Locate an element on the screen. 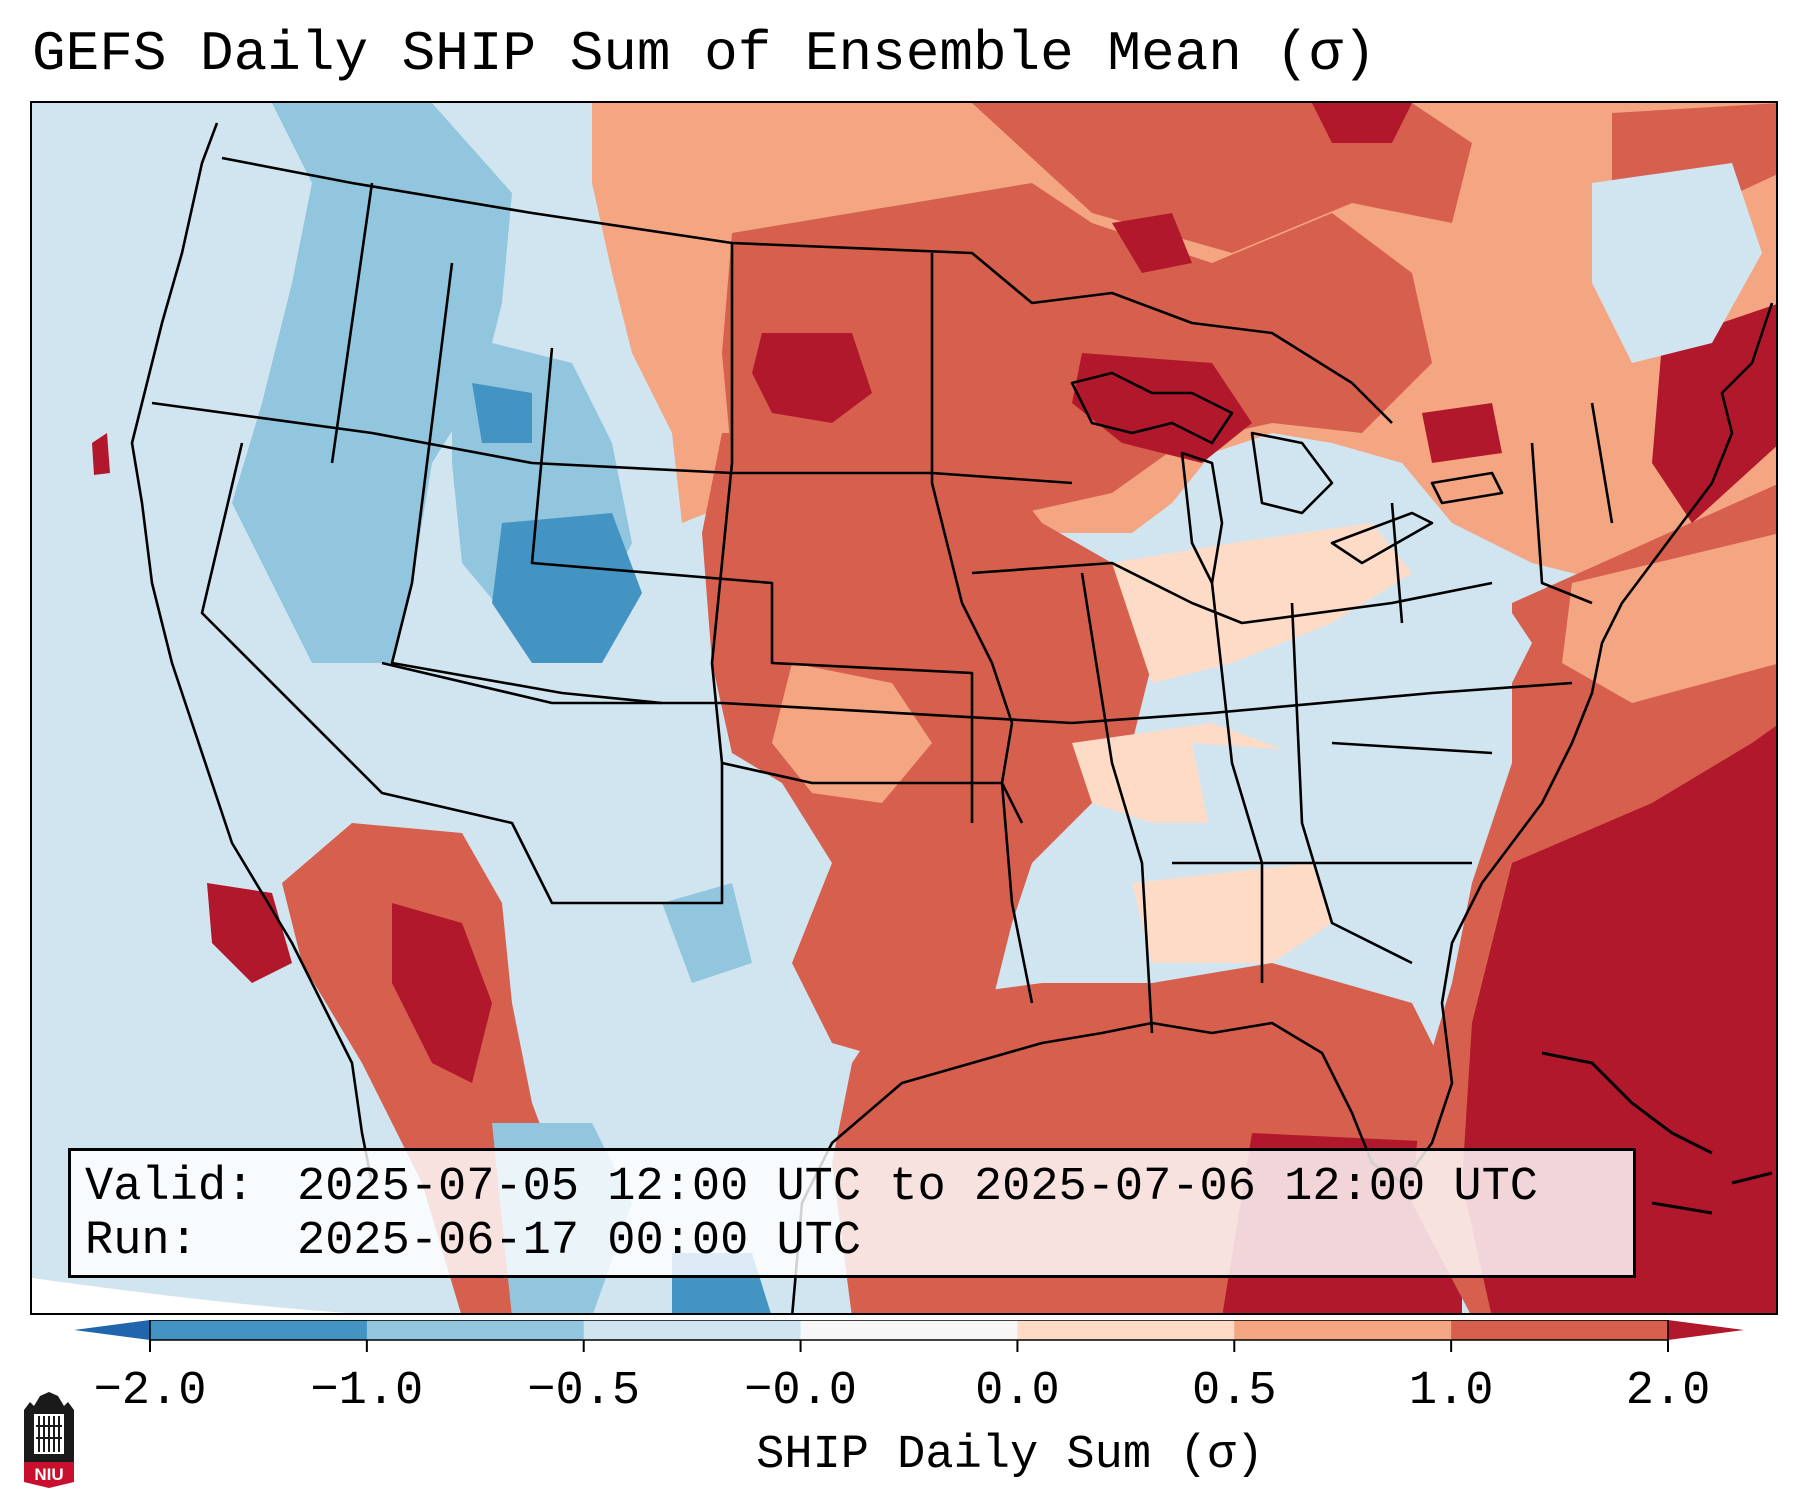 Image resolution: width=1803 pixels, height=1506 pixels. run-line: Run: 2025-06-17 00:00 UTC is located at coordinates (852, 1242).